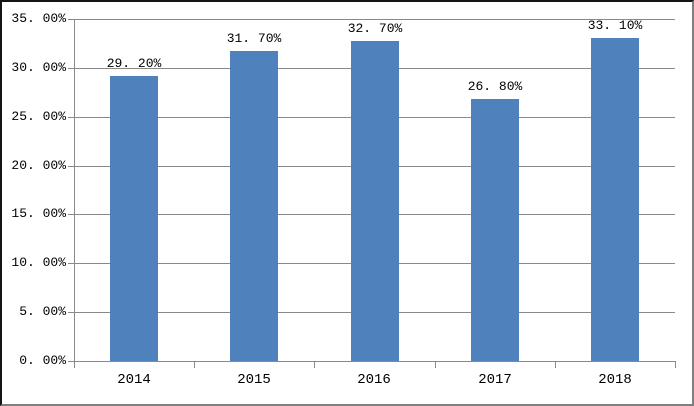 The image size is (694, 406). What do you see at coordinates (375, 201) in the screenshot?
I see `bar-2016` at bounding box center [375, 201].